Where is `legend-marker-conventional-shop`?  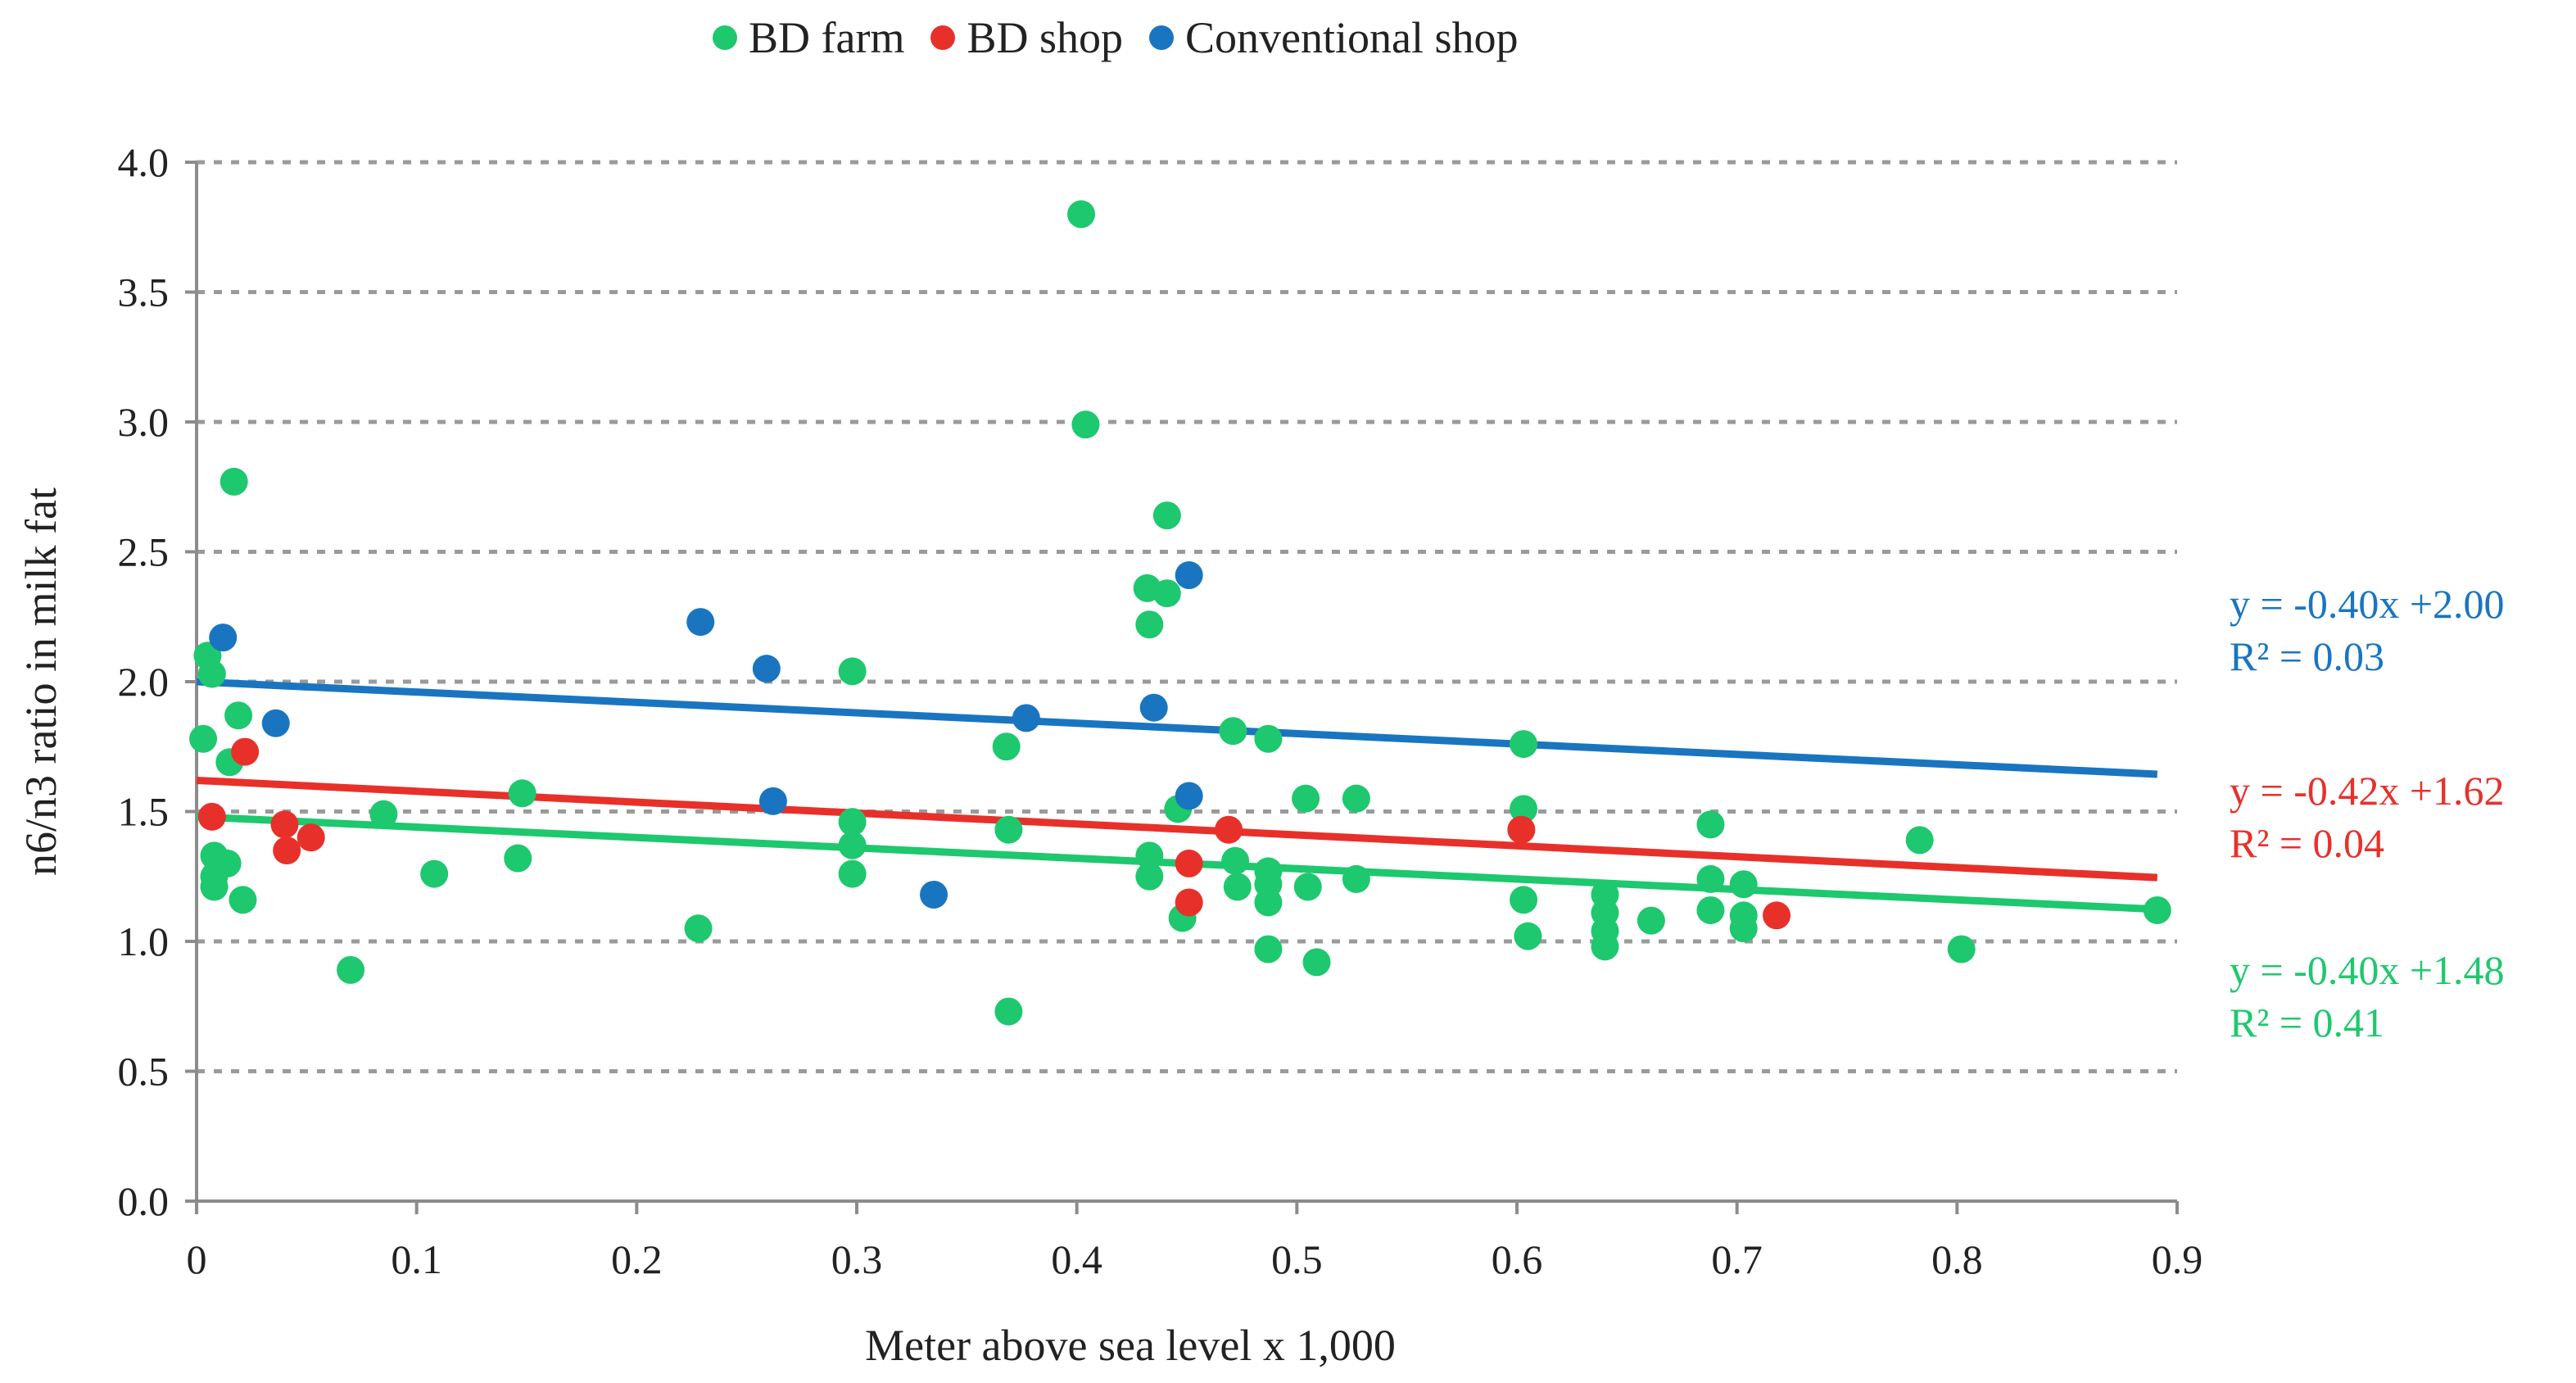 legend-marker-conventional-shop is located at coordinates (1161, 37).